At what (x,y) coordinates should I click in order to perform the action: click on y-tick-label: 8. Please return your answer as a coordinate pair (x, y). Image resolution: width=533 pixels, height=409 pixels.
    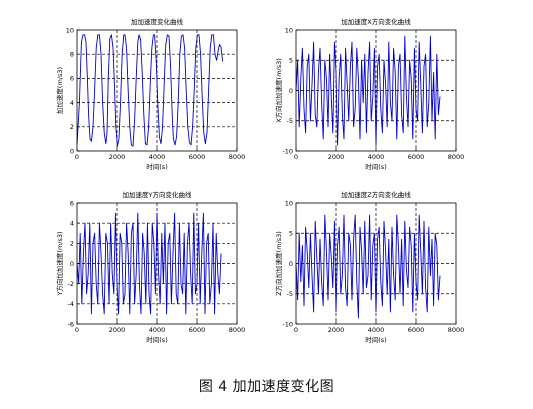
    Looking at the image, I should click on (72, 55).